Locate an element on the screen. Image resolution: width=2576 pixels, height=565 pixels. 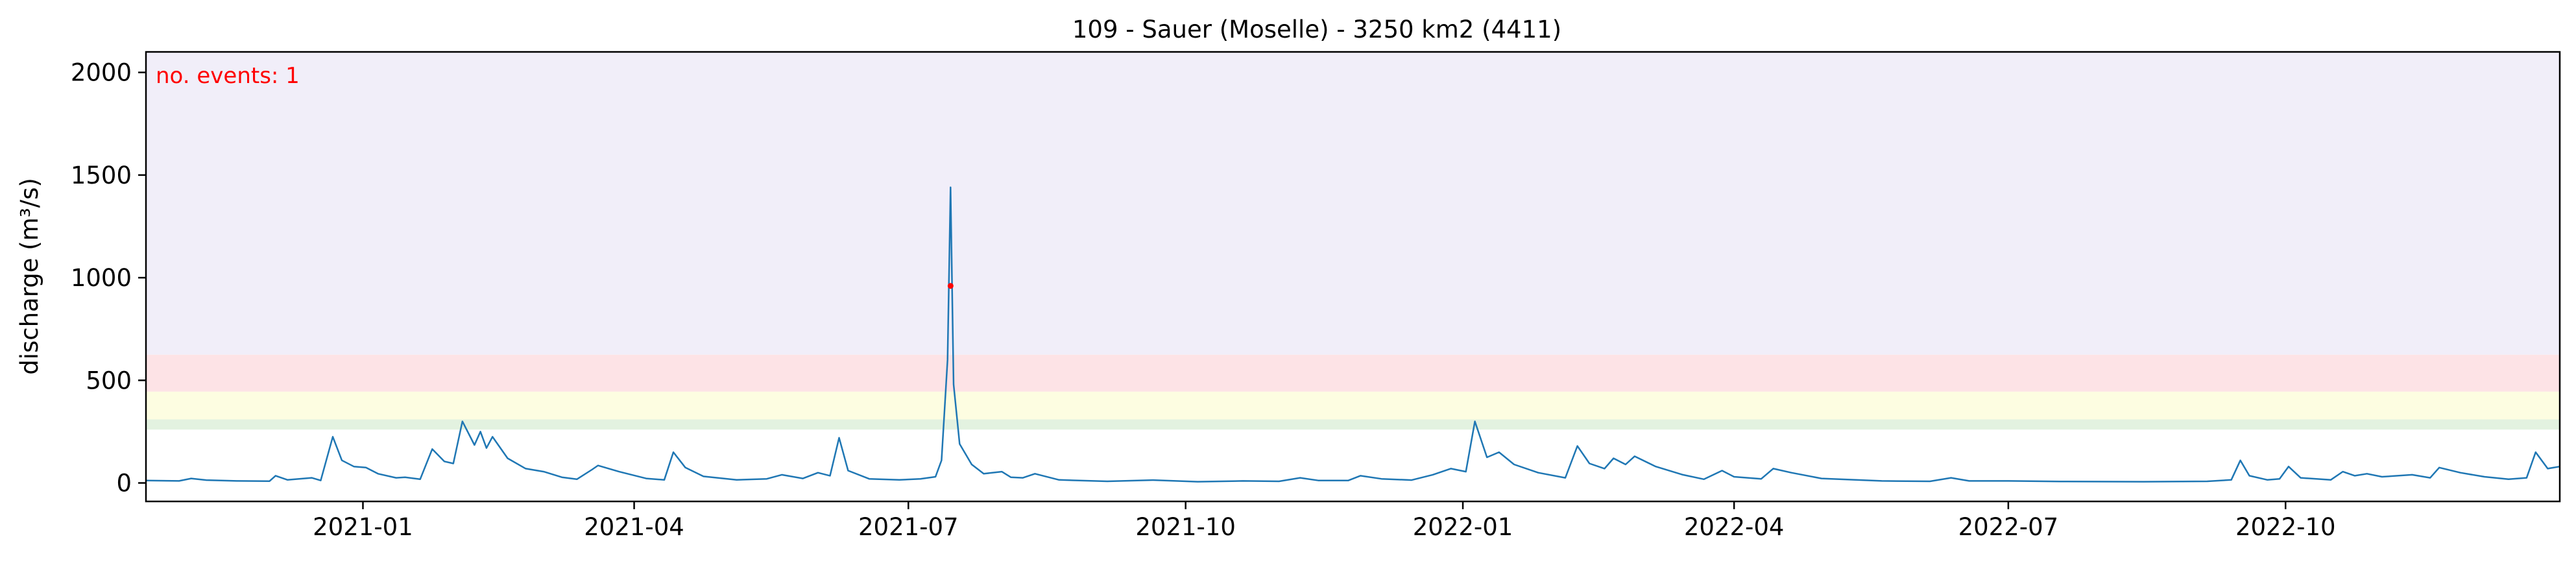
y-axis: 0 500 1000 1500 2000 is located at coordinates (108, 278).